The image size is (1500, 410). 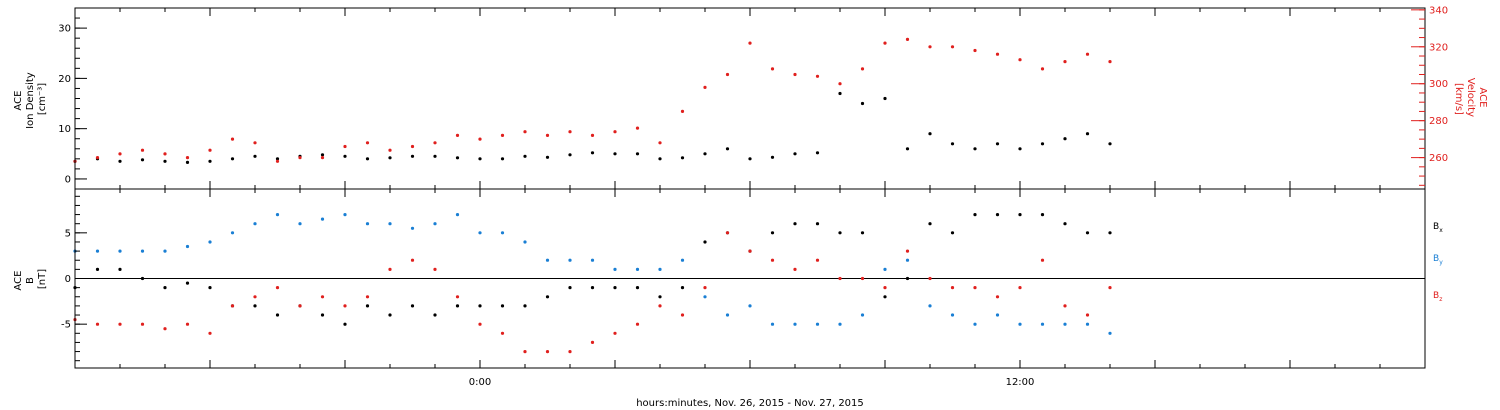 I want to click on left-axis-label-top: ACE Ion Density [cm⁻³], so click(x=30, y=99).